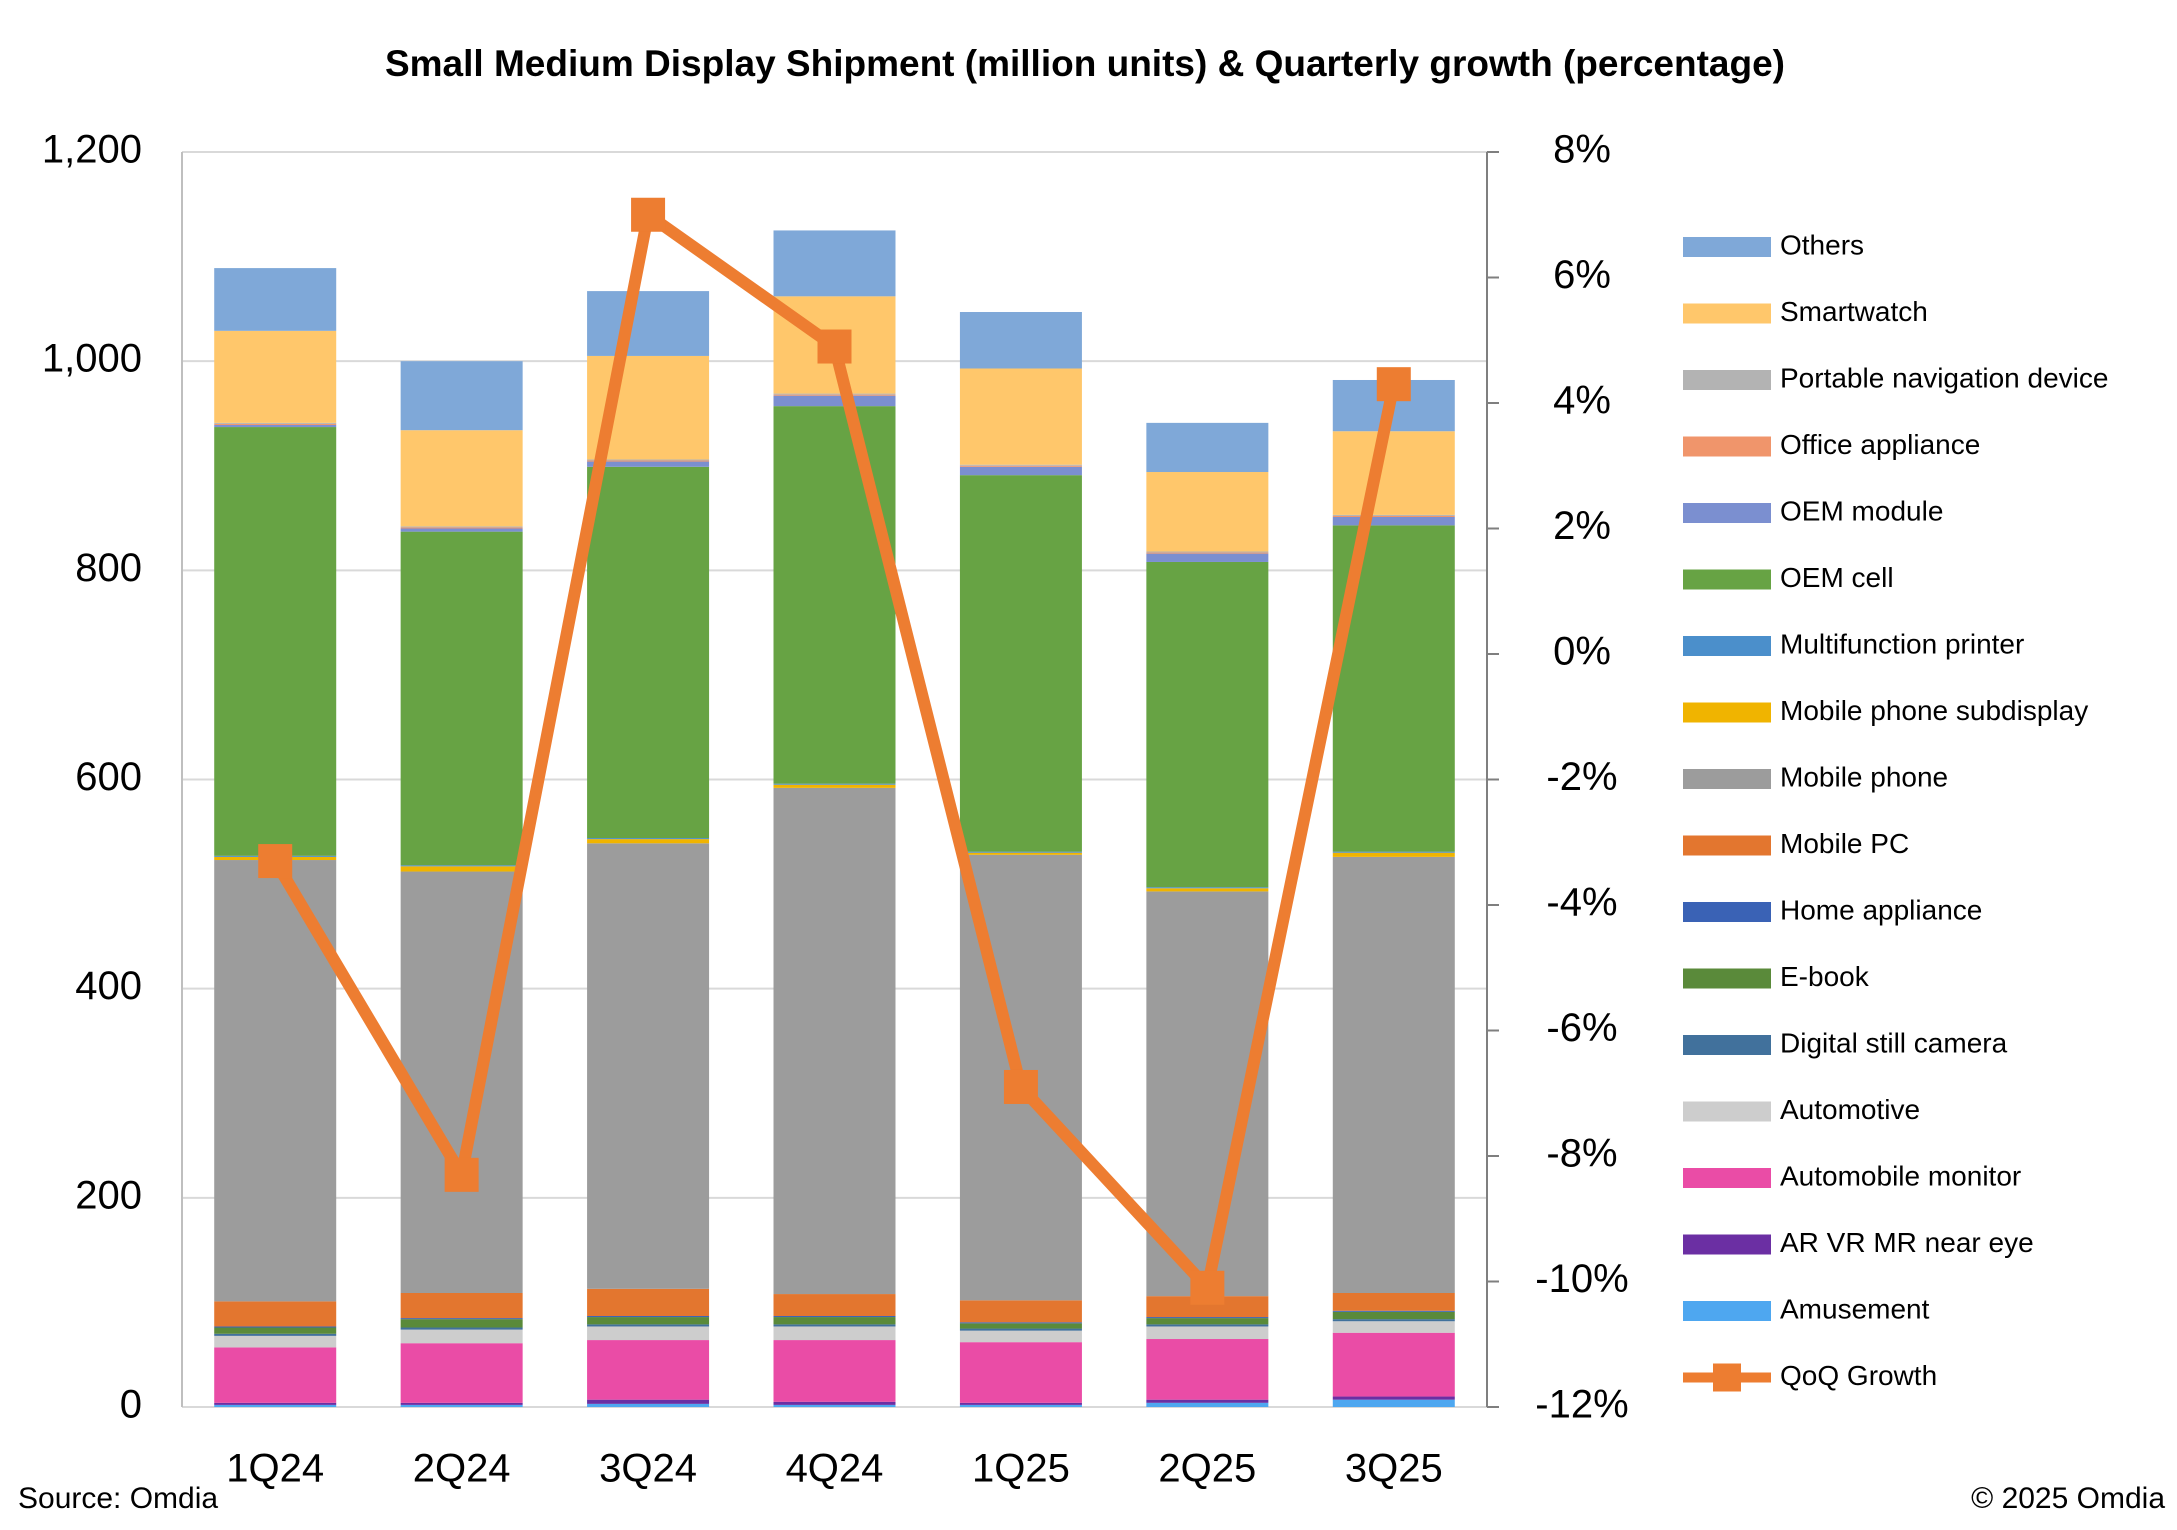 This screenshot has height=1530, width=2177. What do you see at coordinates (108, 777) in the screenshot?
I see `y-tick-label: 600` at bounding box center [108, 777].